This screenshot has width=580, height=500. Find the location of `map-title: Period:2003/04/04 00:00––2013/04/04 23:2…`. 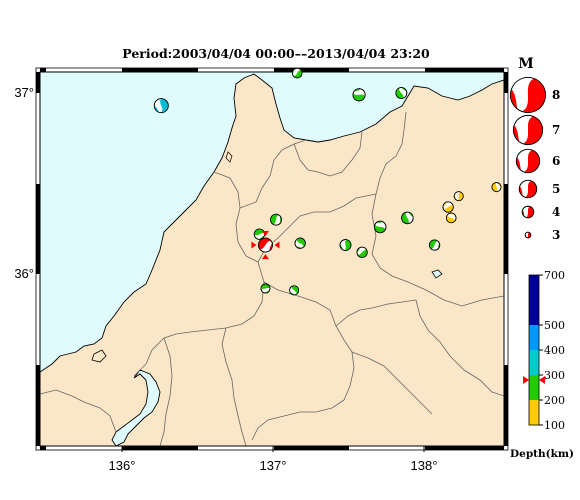

map-title: Period:2003/04/04 00:00––2013/04/04 23:2… is located at coordinates (276, 53).